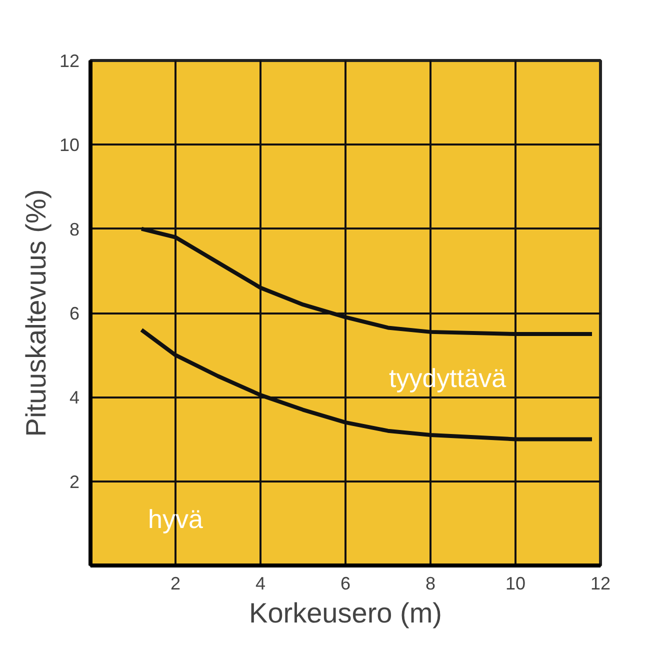  I want to click on x-tick-label: 8, so click(430, 584).